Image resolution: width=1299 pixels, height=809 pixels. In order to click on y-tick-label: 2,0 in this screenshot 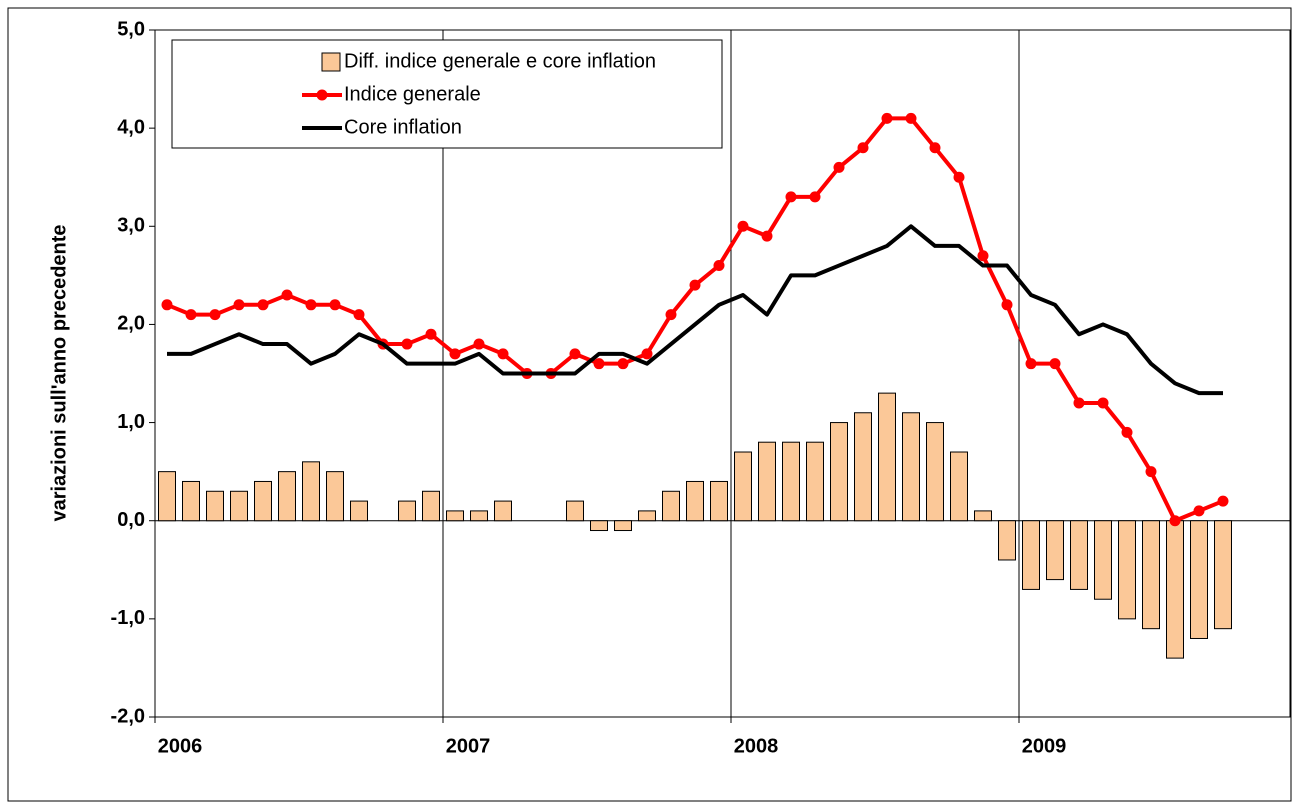, I will do `click(131, 324)`.